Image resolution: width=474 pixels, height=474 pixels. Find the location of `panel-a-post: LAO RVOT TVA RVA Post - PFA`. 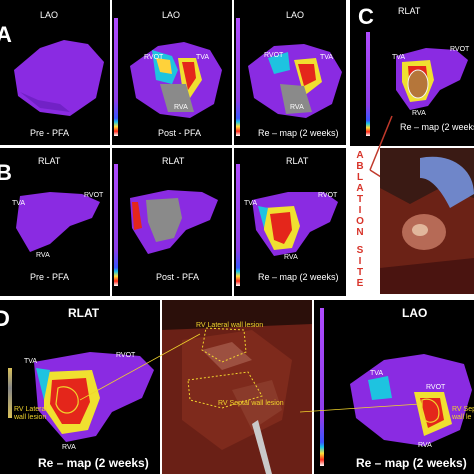

panel-a-post: LAO RVOT TVA RVA Post - PFA is located at coordinates (172, 72).